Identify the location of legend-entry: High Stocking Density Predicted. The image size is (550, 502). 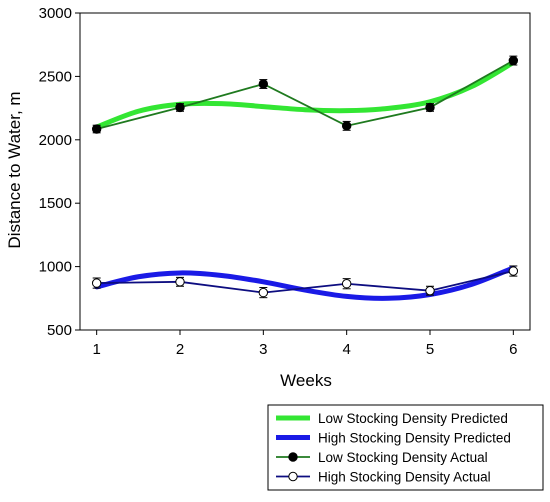
(393, 438).